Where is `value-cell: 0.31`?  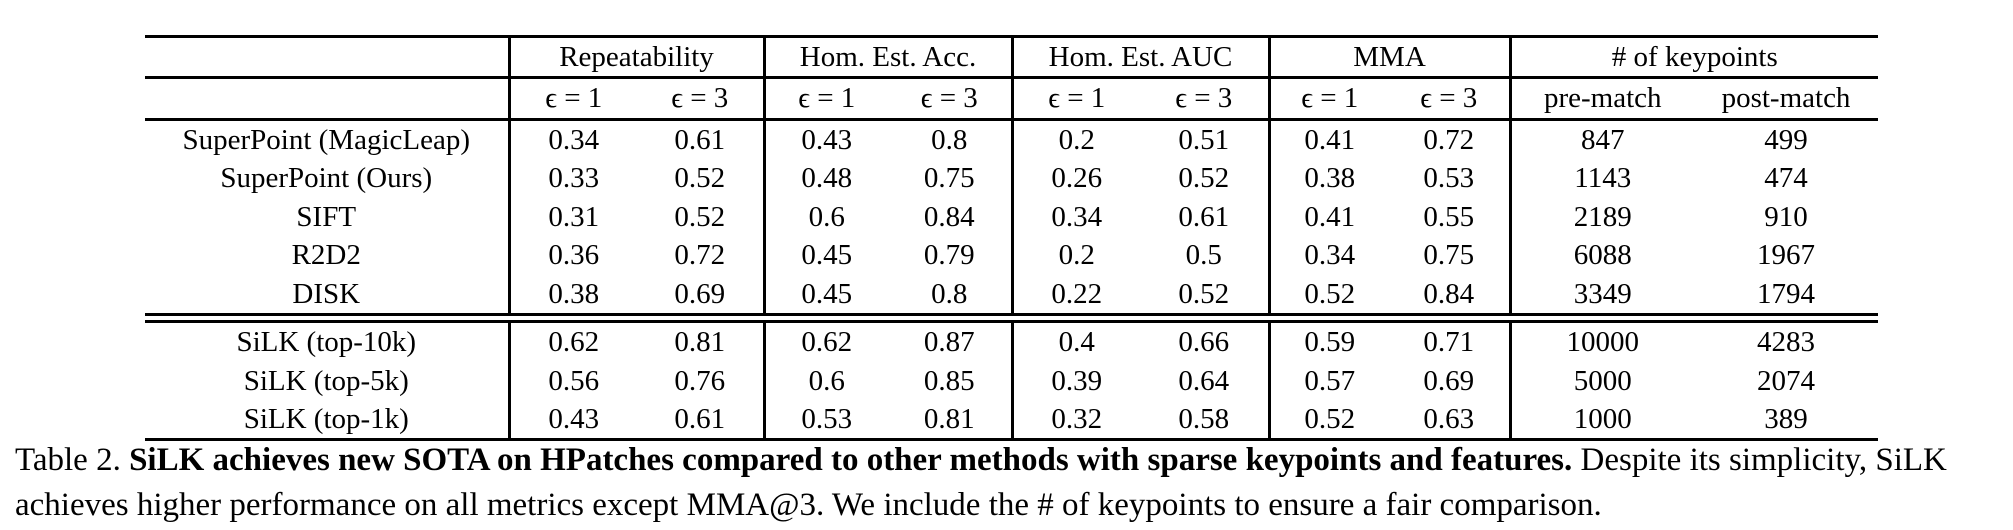
value-cell: 0.31 is located at coordinates (572, 217).